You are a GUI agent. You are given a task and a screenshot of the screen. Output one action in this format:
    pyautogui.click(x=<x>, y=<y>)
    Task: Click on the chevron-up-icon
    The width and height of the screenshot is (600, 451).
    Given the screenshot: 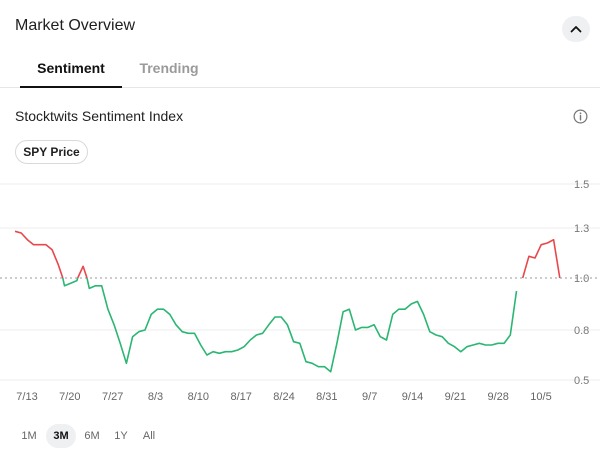 What is the action you would take?
    pyautogui.click(x=576, y=29)
    